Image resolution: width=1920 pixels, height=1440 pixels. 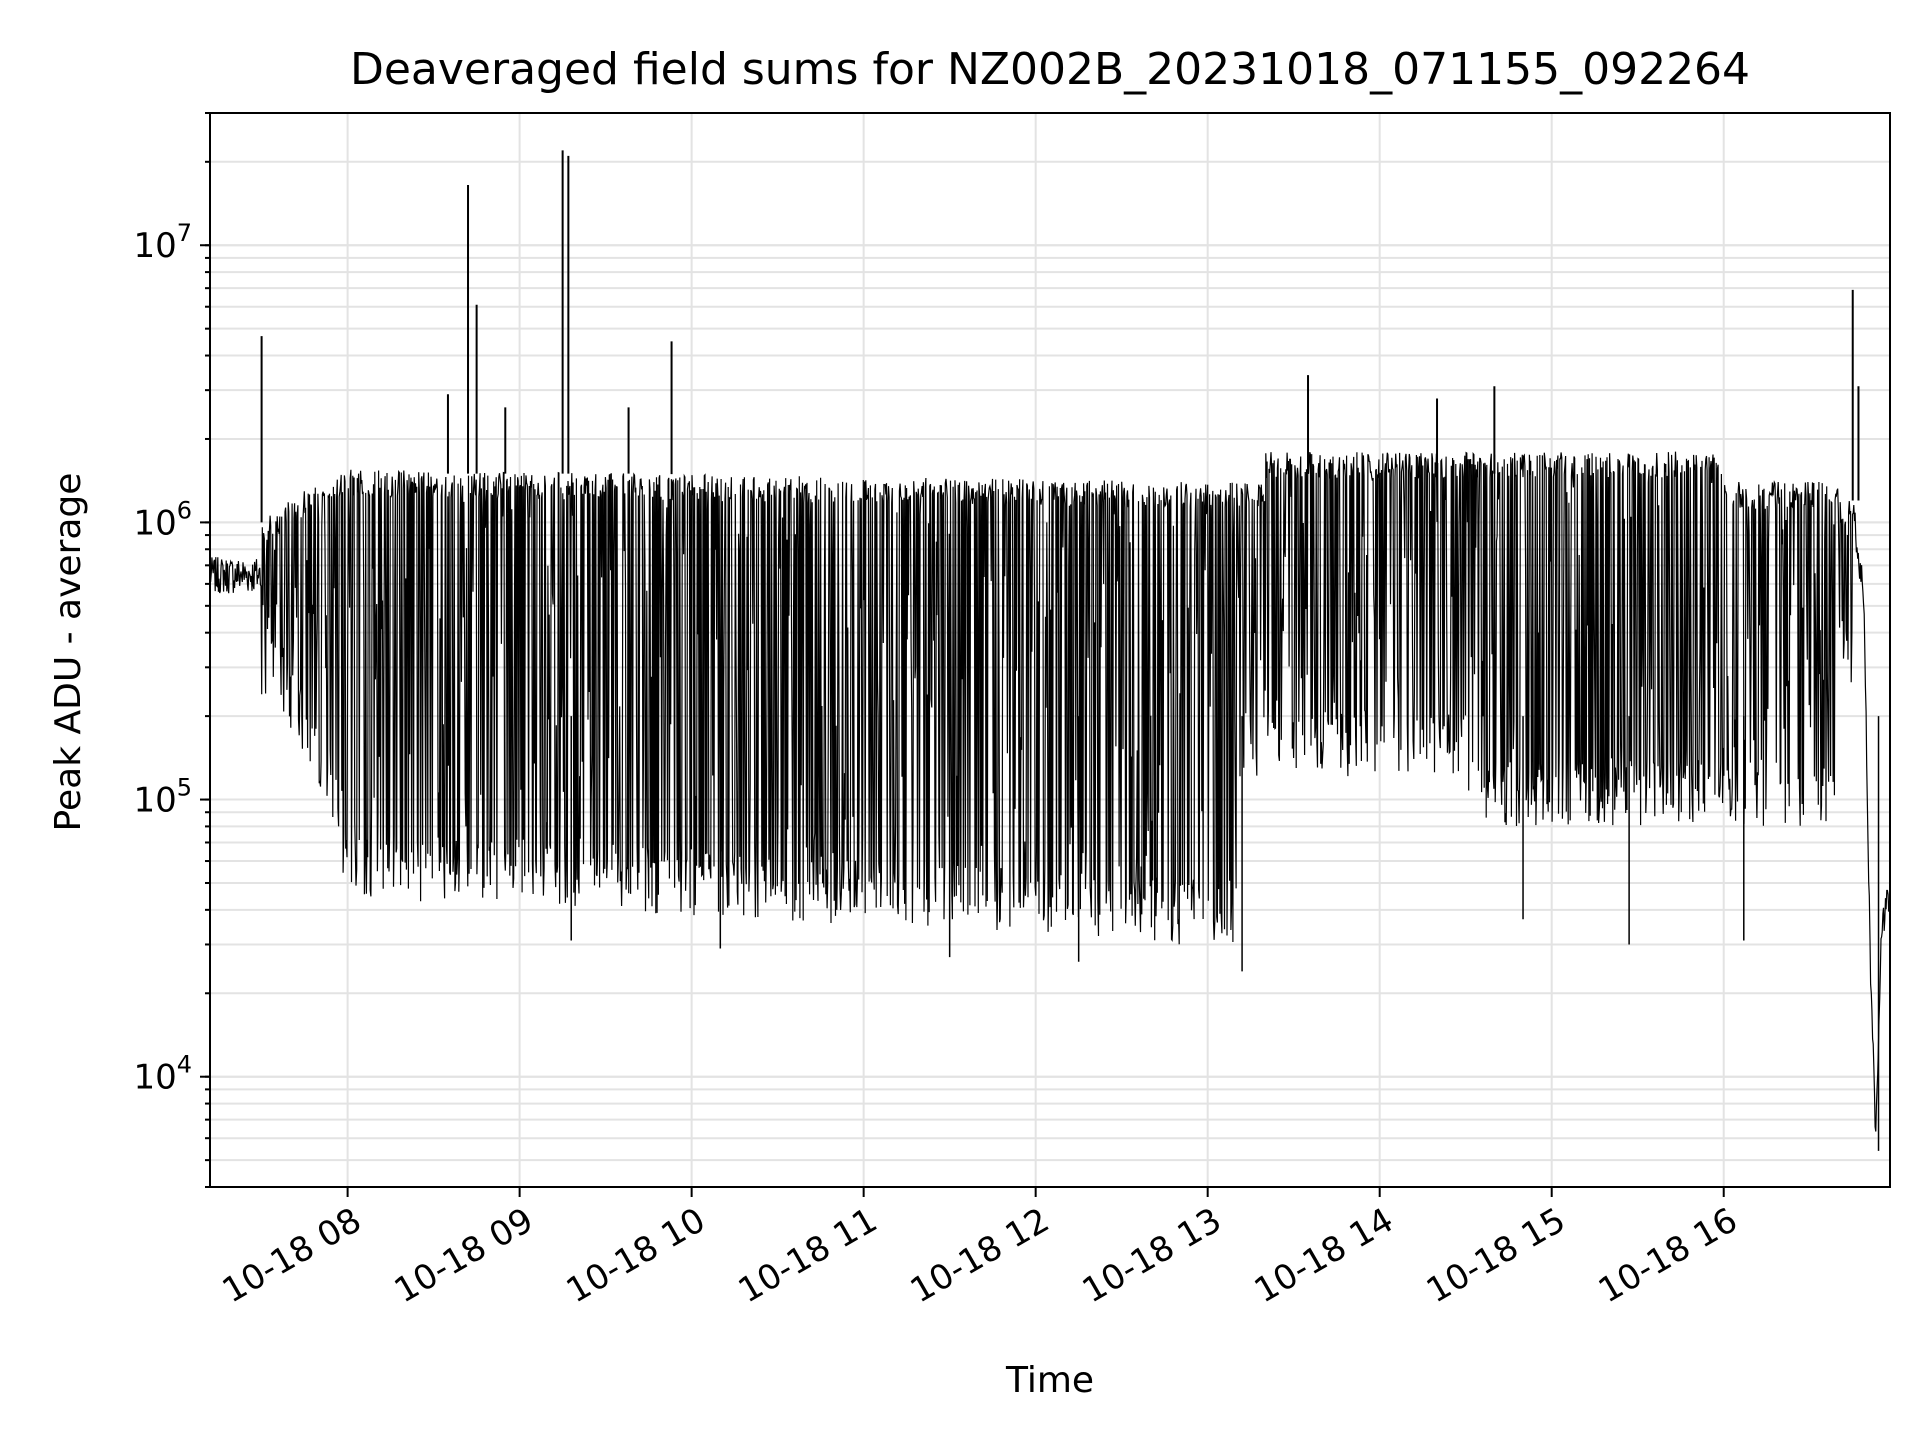 What do you see at coordinates (68, 652) in the screenshot?
I see `y-axis-label: Peak ADU - average` at bounding box center [68, 652].